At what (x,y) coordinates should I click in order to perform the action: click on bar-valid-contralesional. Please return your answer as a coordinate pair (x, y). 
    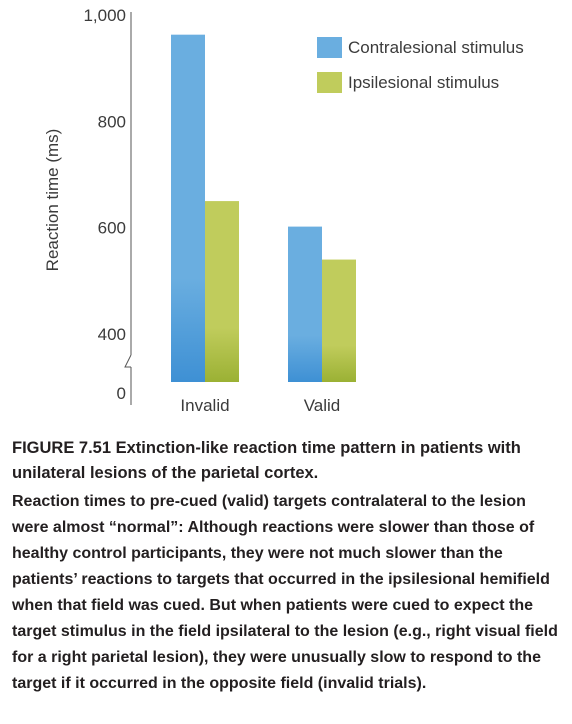
    Looking at the image, I should click on (305, 304).